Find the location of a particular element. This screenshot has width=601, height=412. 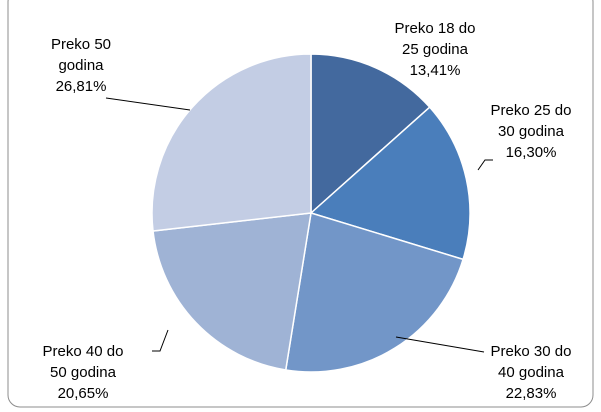

value-label: 22,83% is located at coordinates (531, 393).